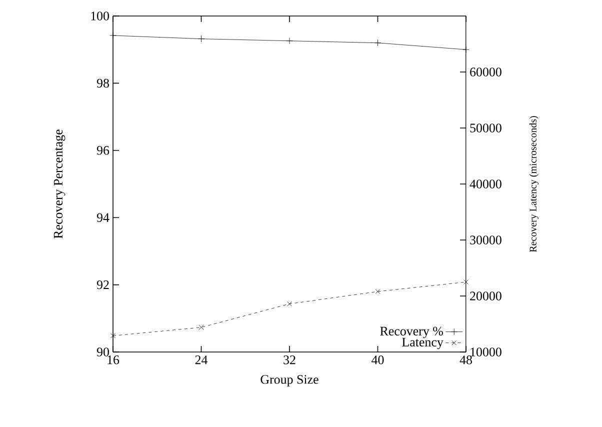  I want to click on y-tick-label: 96, so click(103, 150).